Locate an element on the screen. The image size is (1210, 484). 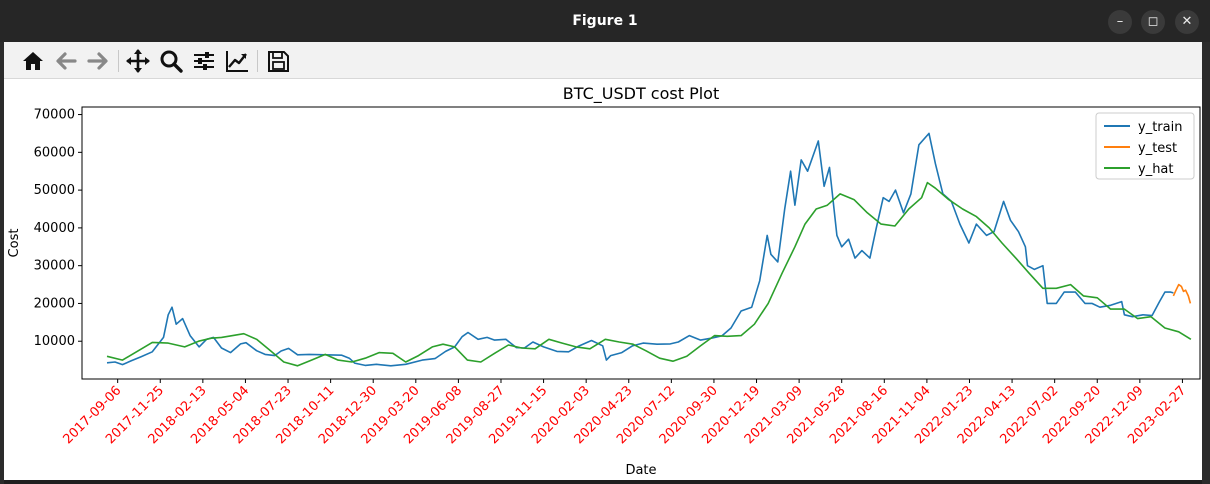
back-button is located at coordinates (66, 61).